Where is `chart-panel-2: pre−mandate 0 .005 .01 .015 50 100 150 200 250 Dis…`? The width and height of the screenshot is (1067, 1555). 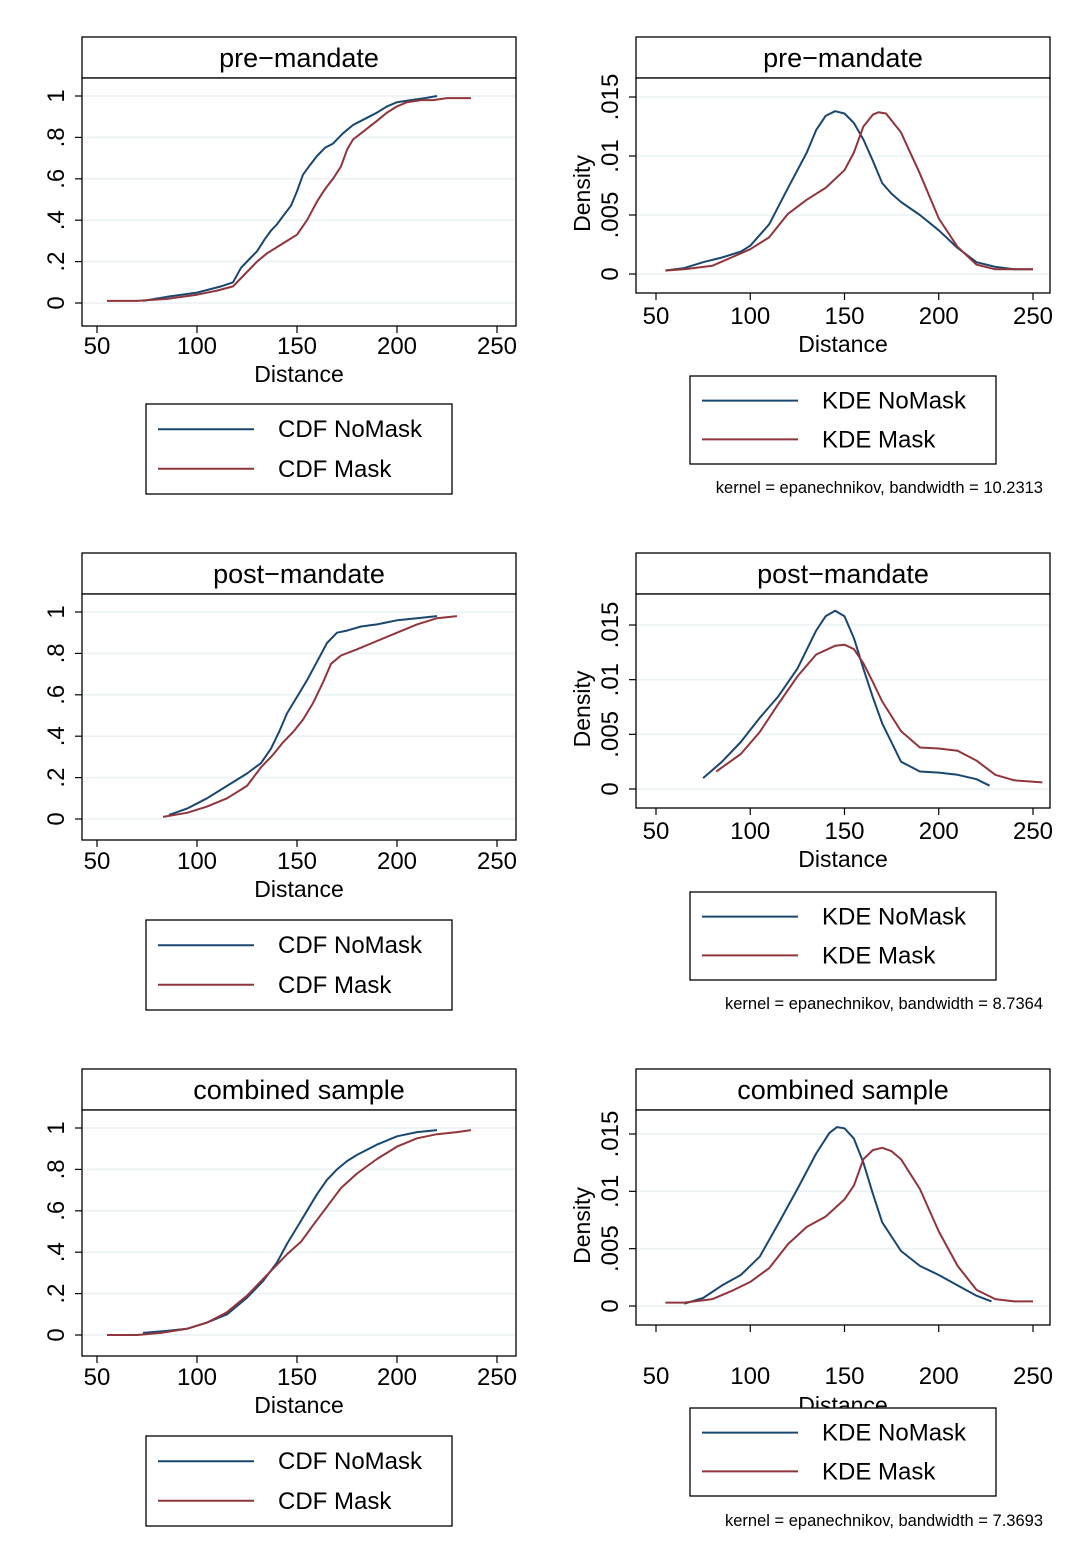 chart-panel-2: pre−mandate 0 .005 .01 .015 50 100 150 200 250 Dis… is located at coordinates (811, 266).